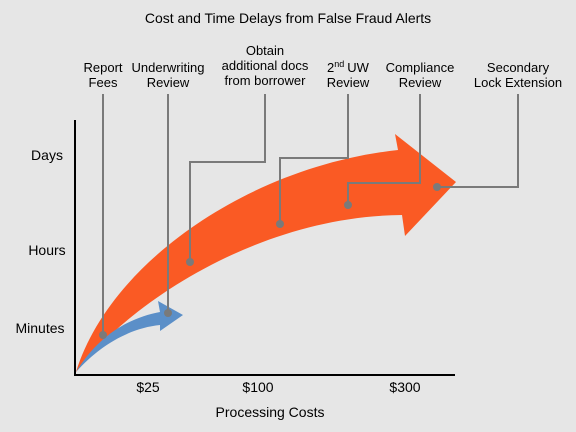 This screenshot has height=432, width=576. I want to click on blue-arrow, so click(129, 336).